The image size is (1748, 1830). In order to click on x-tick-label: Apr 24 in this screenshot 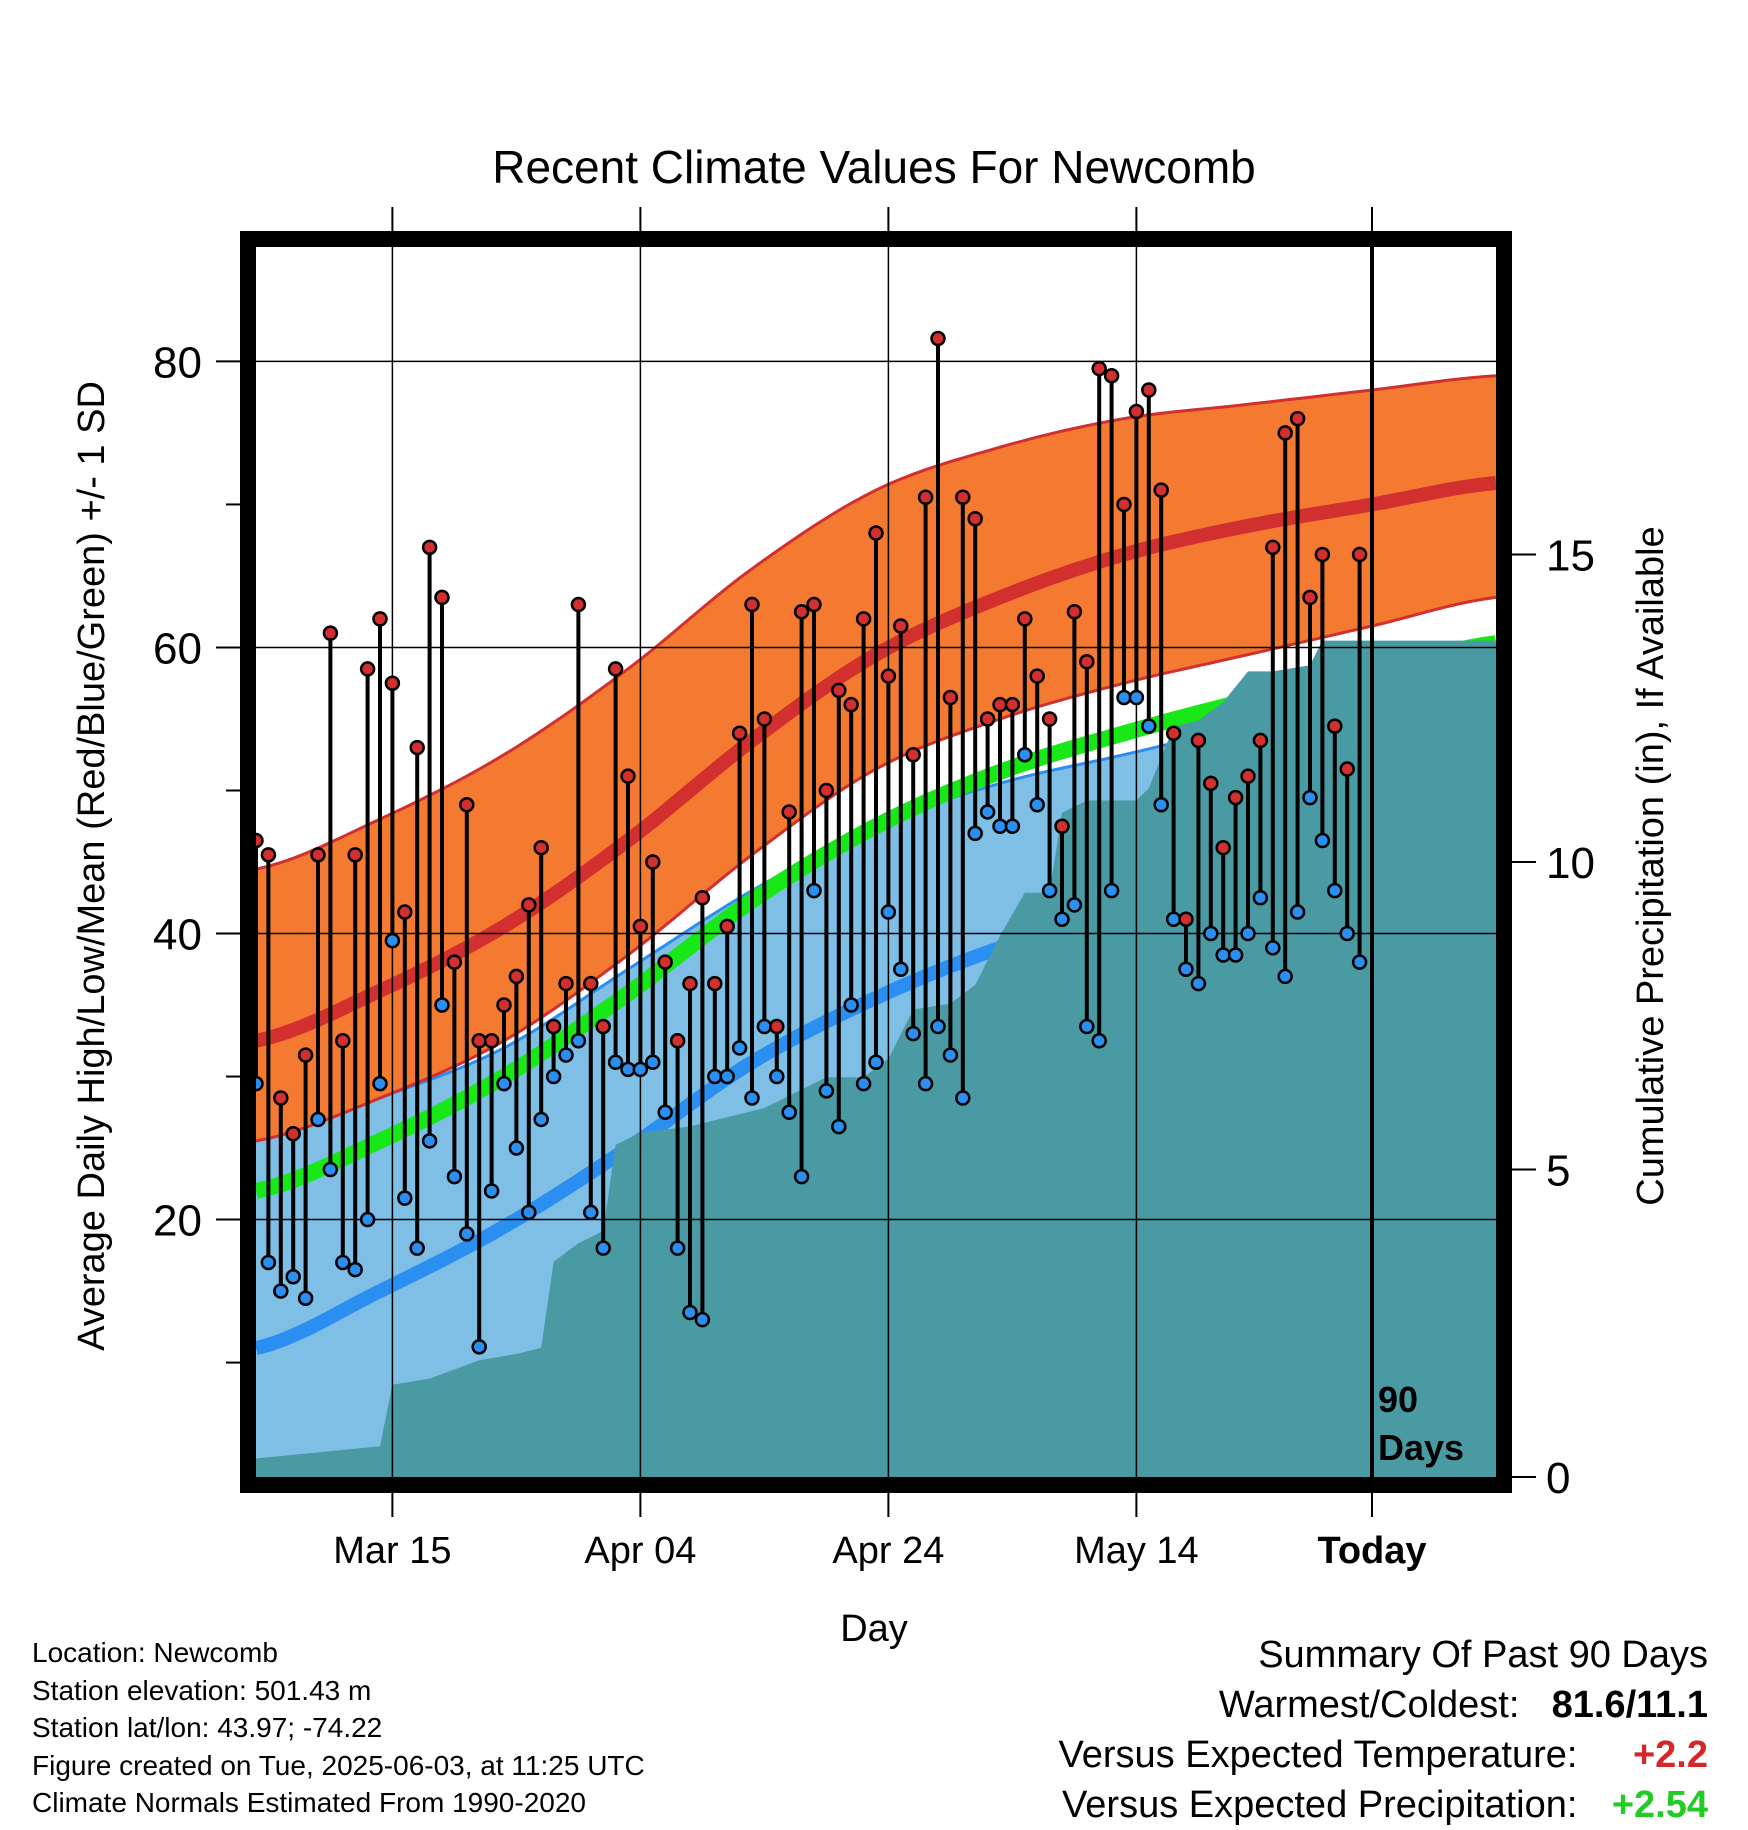, I will do `click(888, 1551)`.